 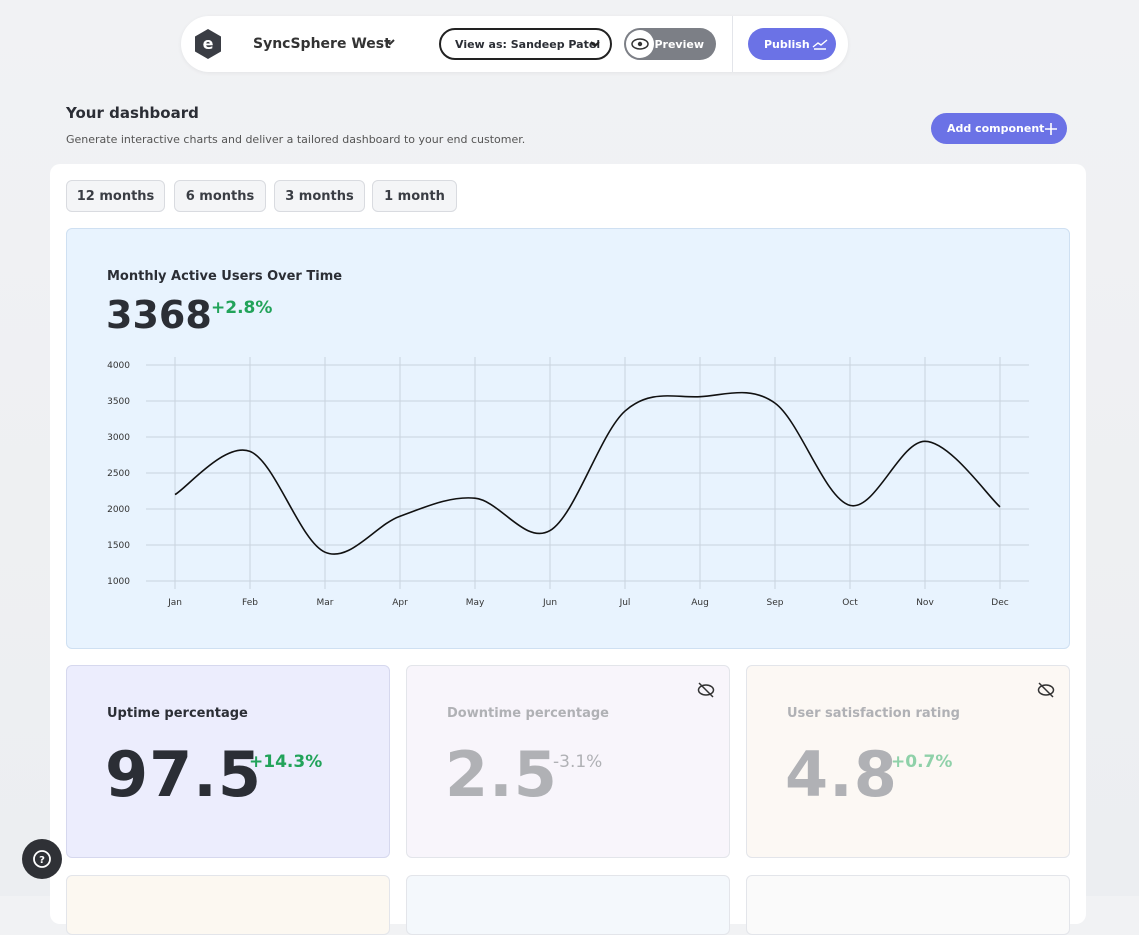 I want to click on x-tick-label: Feb, so click(x=250, y=603).